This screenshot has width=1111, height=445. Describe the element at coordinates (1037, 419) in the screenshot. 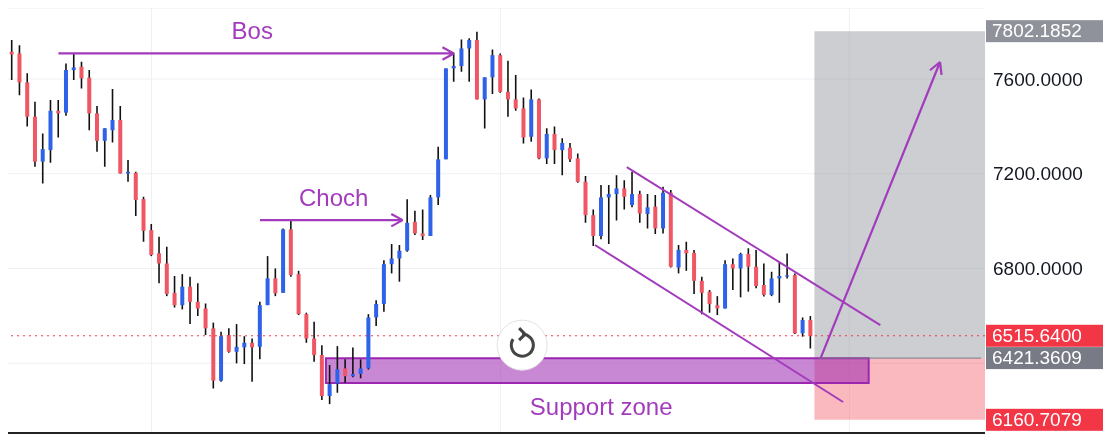

I see `band-label: 6160.7079` at that location.